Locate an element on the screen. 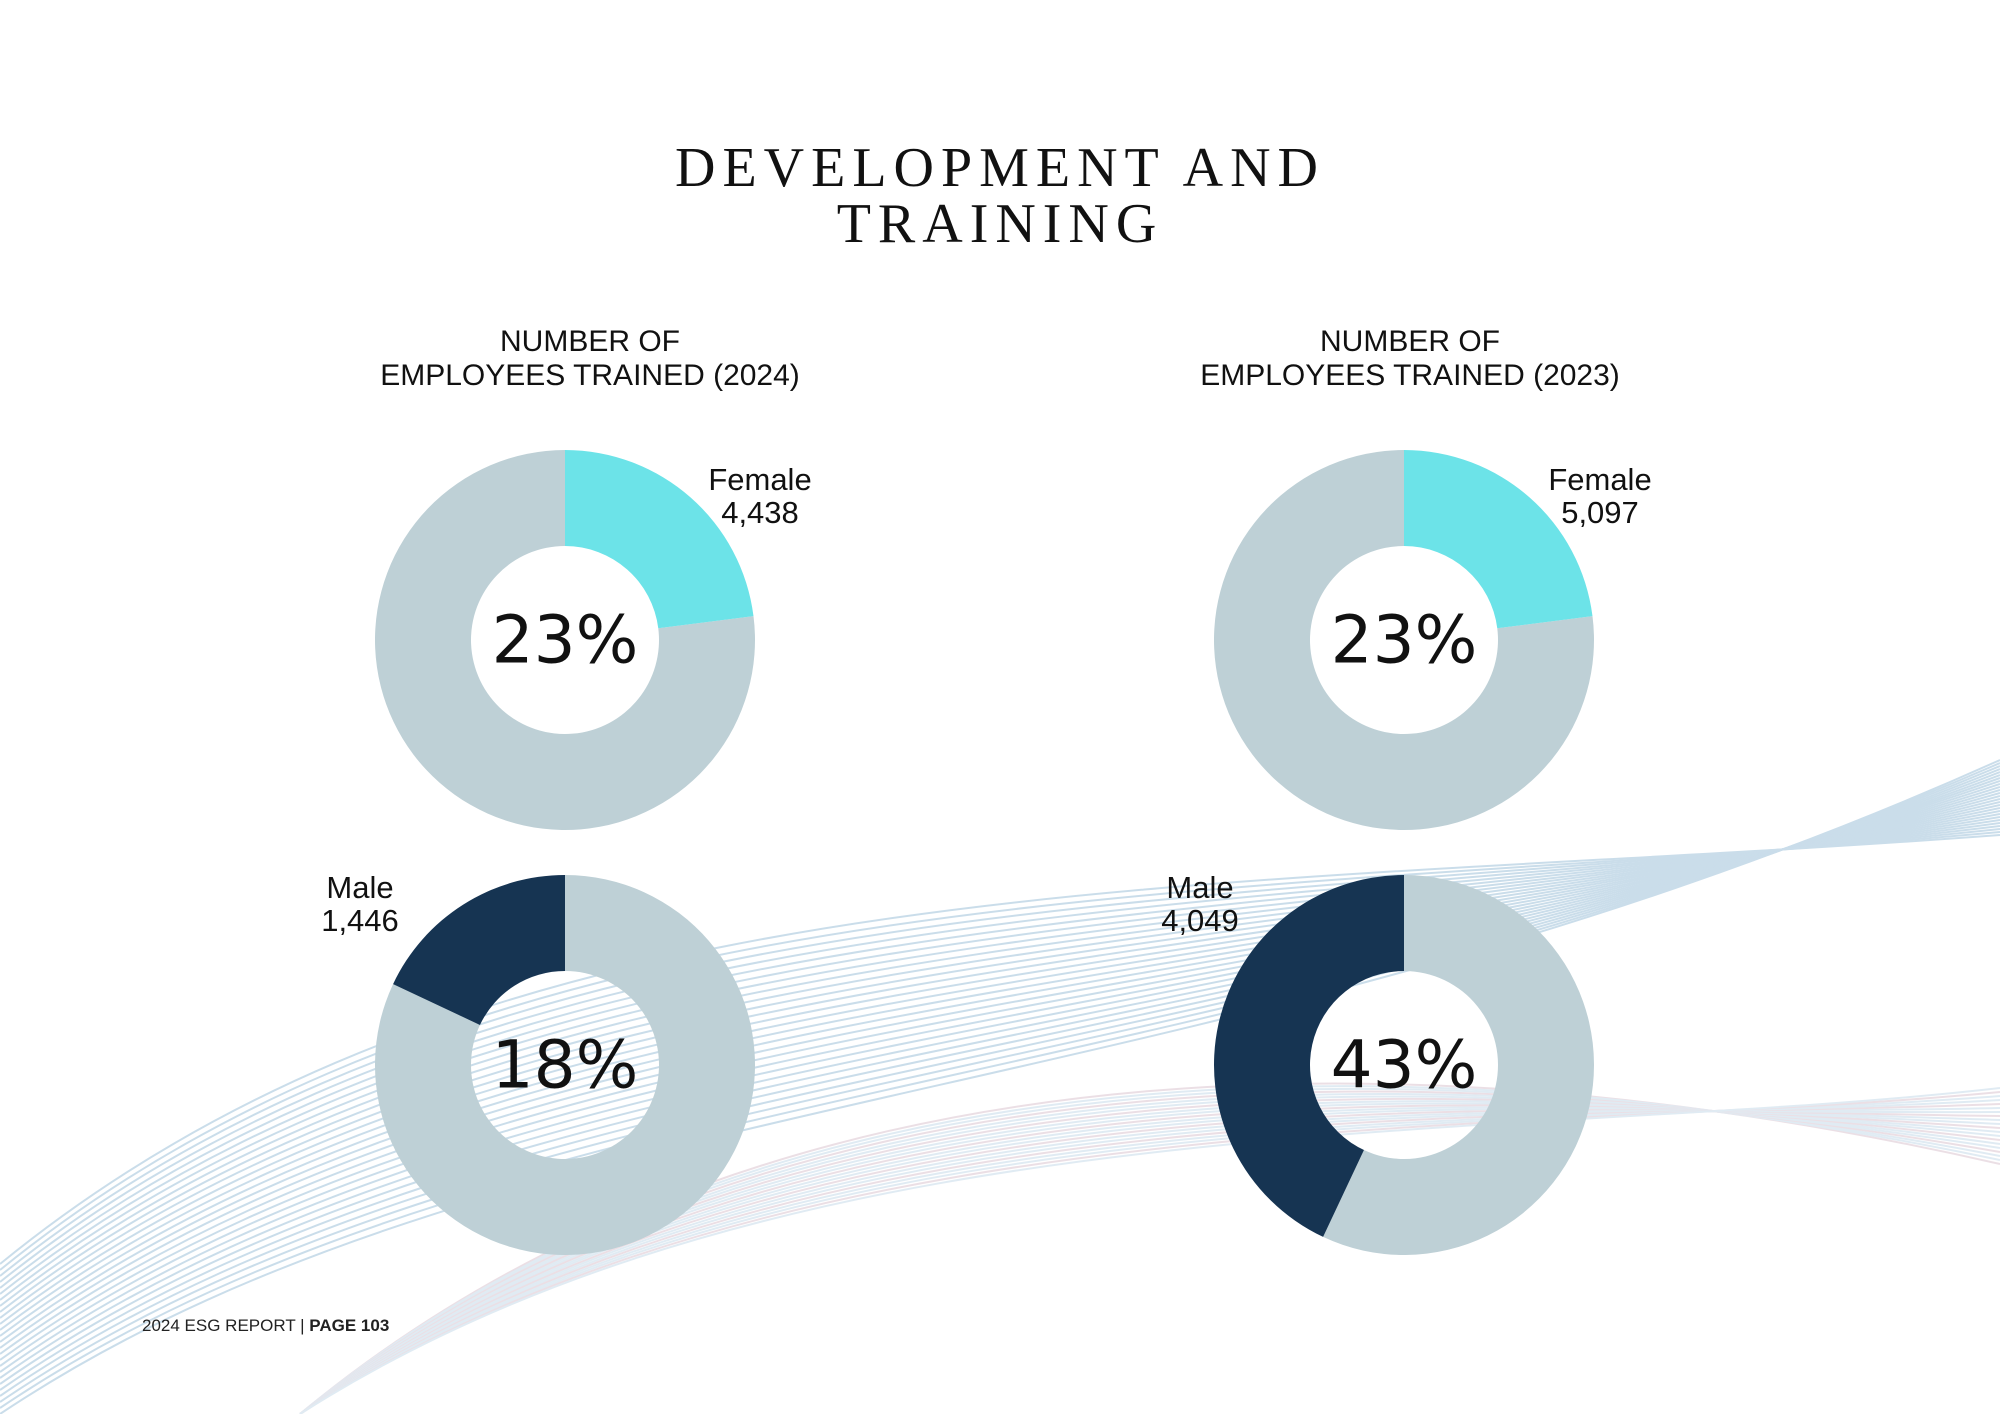 The image size is (2000, 1414). label-2023-female-value: 5,097 is located at coordinates (1600, 512).